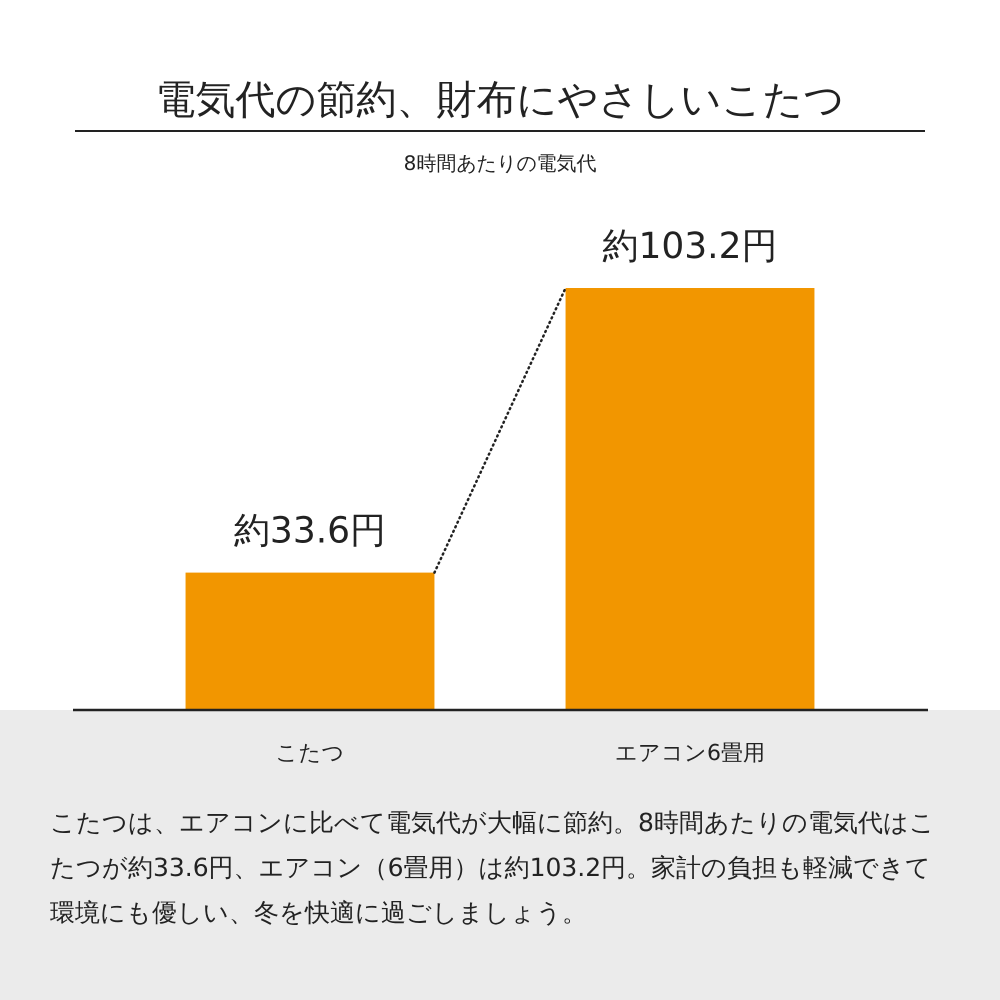 The height and width of the screenshot is (1000, 1000). Describe the element at coordinates (310, 753) in the screenshot. I see `x-tick-label: こたつ` at that location.